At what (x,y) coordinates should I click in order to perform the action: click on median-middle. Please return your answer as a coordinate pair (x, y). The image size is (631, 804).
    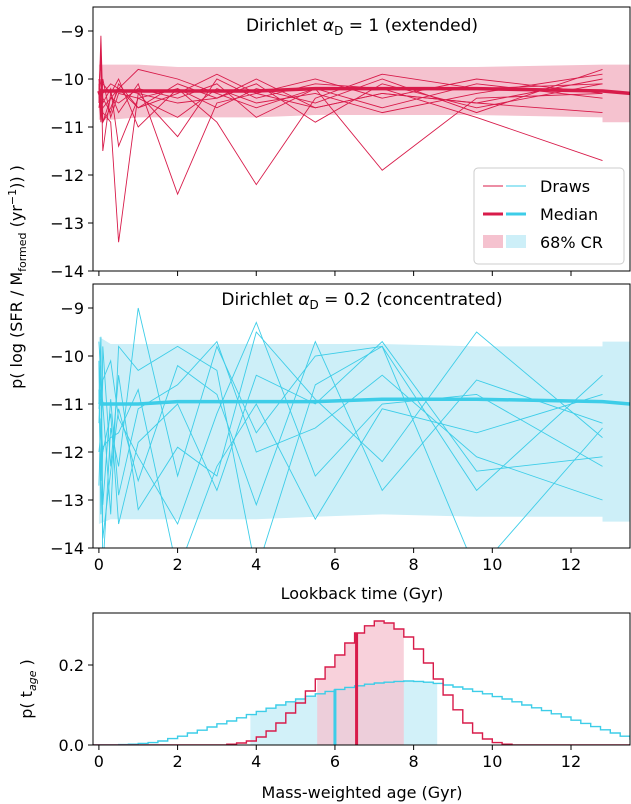
    Looking at the image, I should click on (364, 401).